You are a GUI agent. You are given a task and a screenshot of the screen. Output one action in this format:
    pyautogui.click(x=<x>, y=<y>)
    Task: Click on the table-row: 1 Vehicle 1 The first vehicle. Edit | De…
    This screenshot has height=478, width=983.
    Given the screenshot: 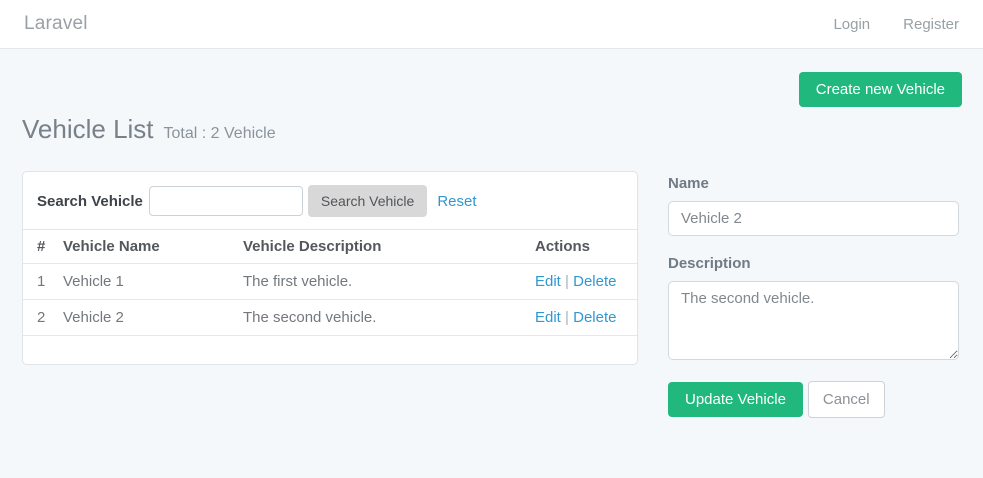 What is the action you would take?
    pyautogui.click(x=330, y=281)
    